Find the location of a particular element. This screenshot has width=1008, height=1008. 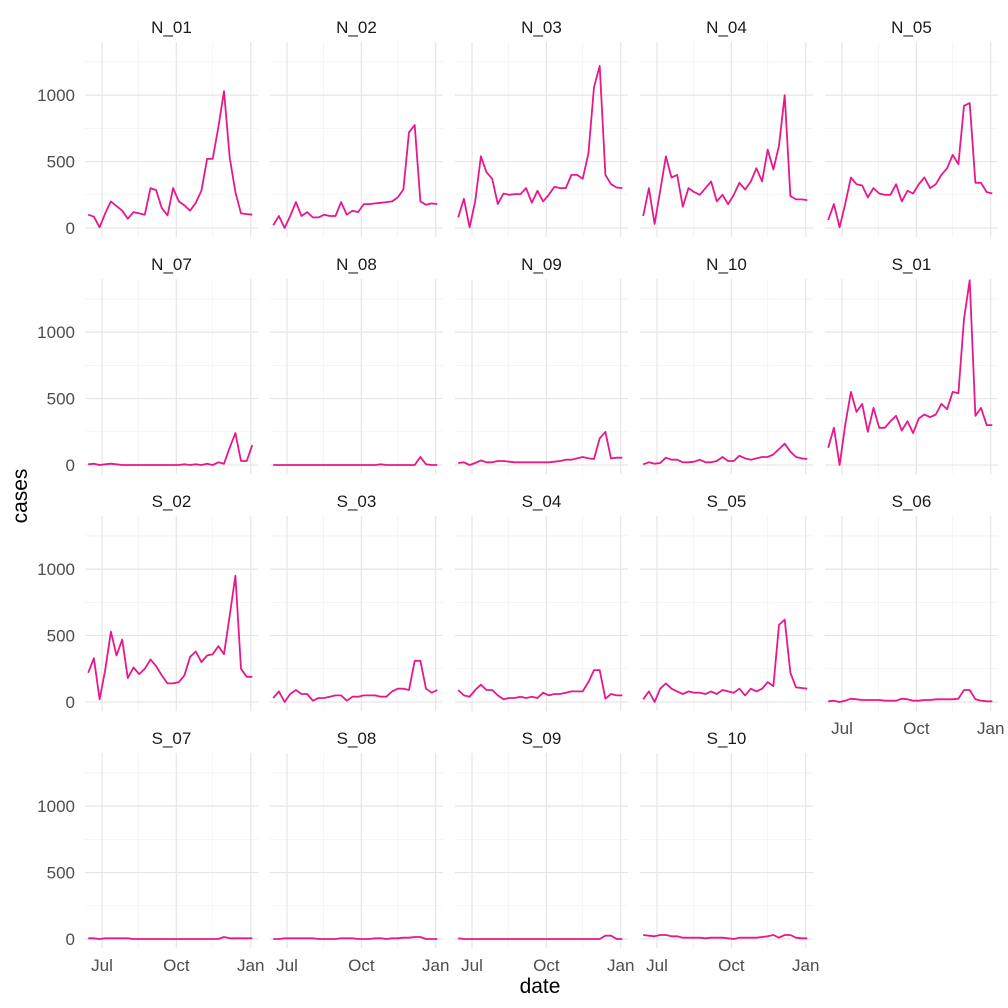

facet-strip-label: N_01 is located at coordinates (171, 27).